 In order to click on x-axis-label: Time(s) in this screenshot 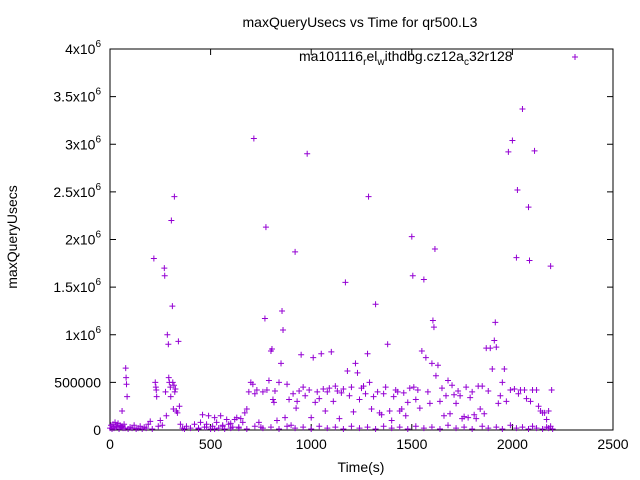, I will do `click(361, 467)`.